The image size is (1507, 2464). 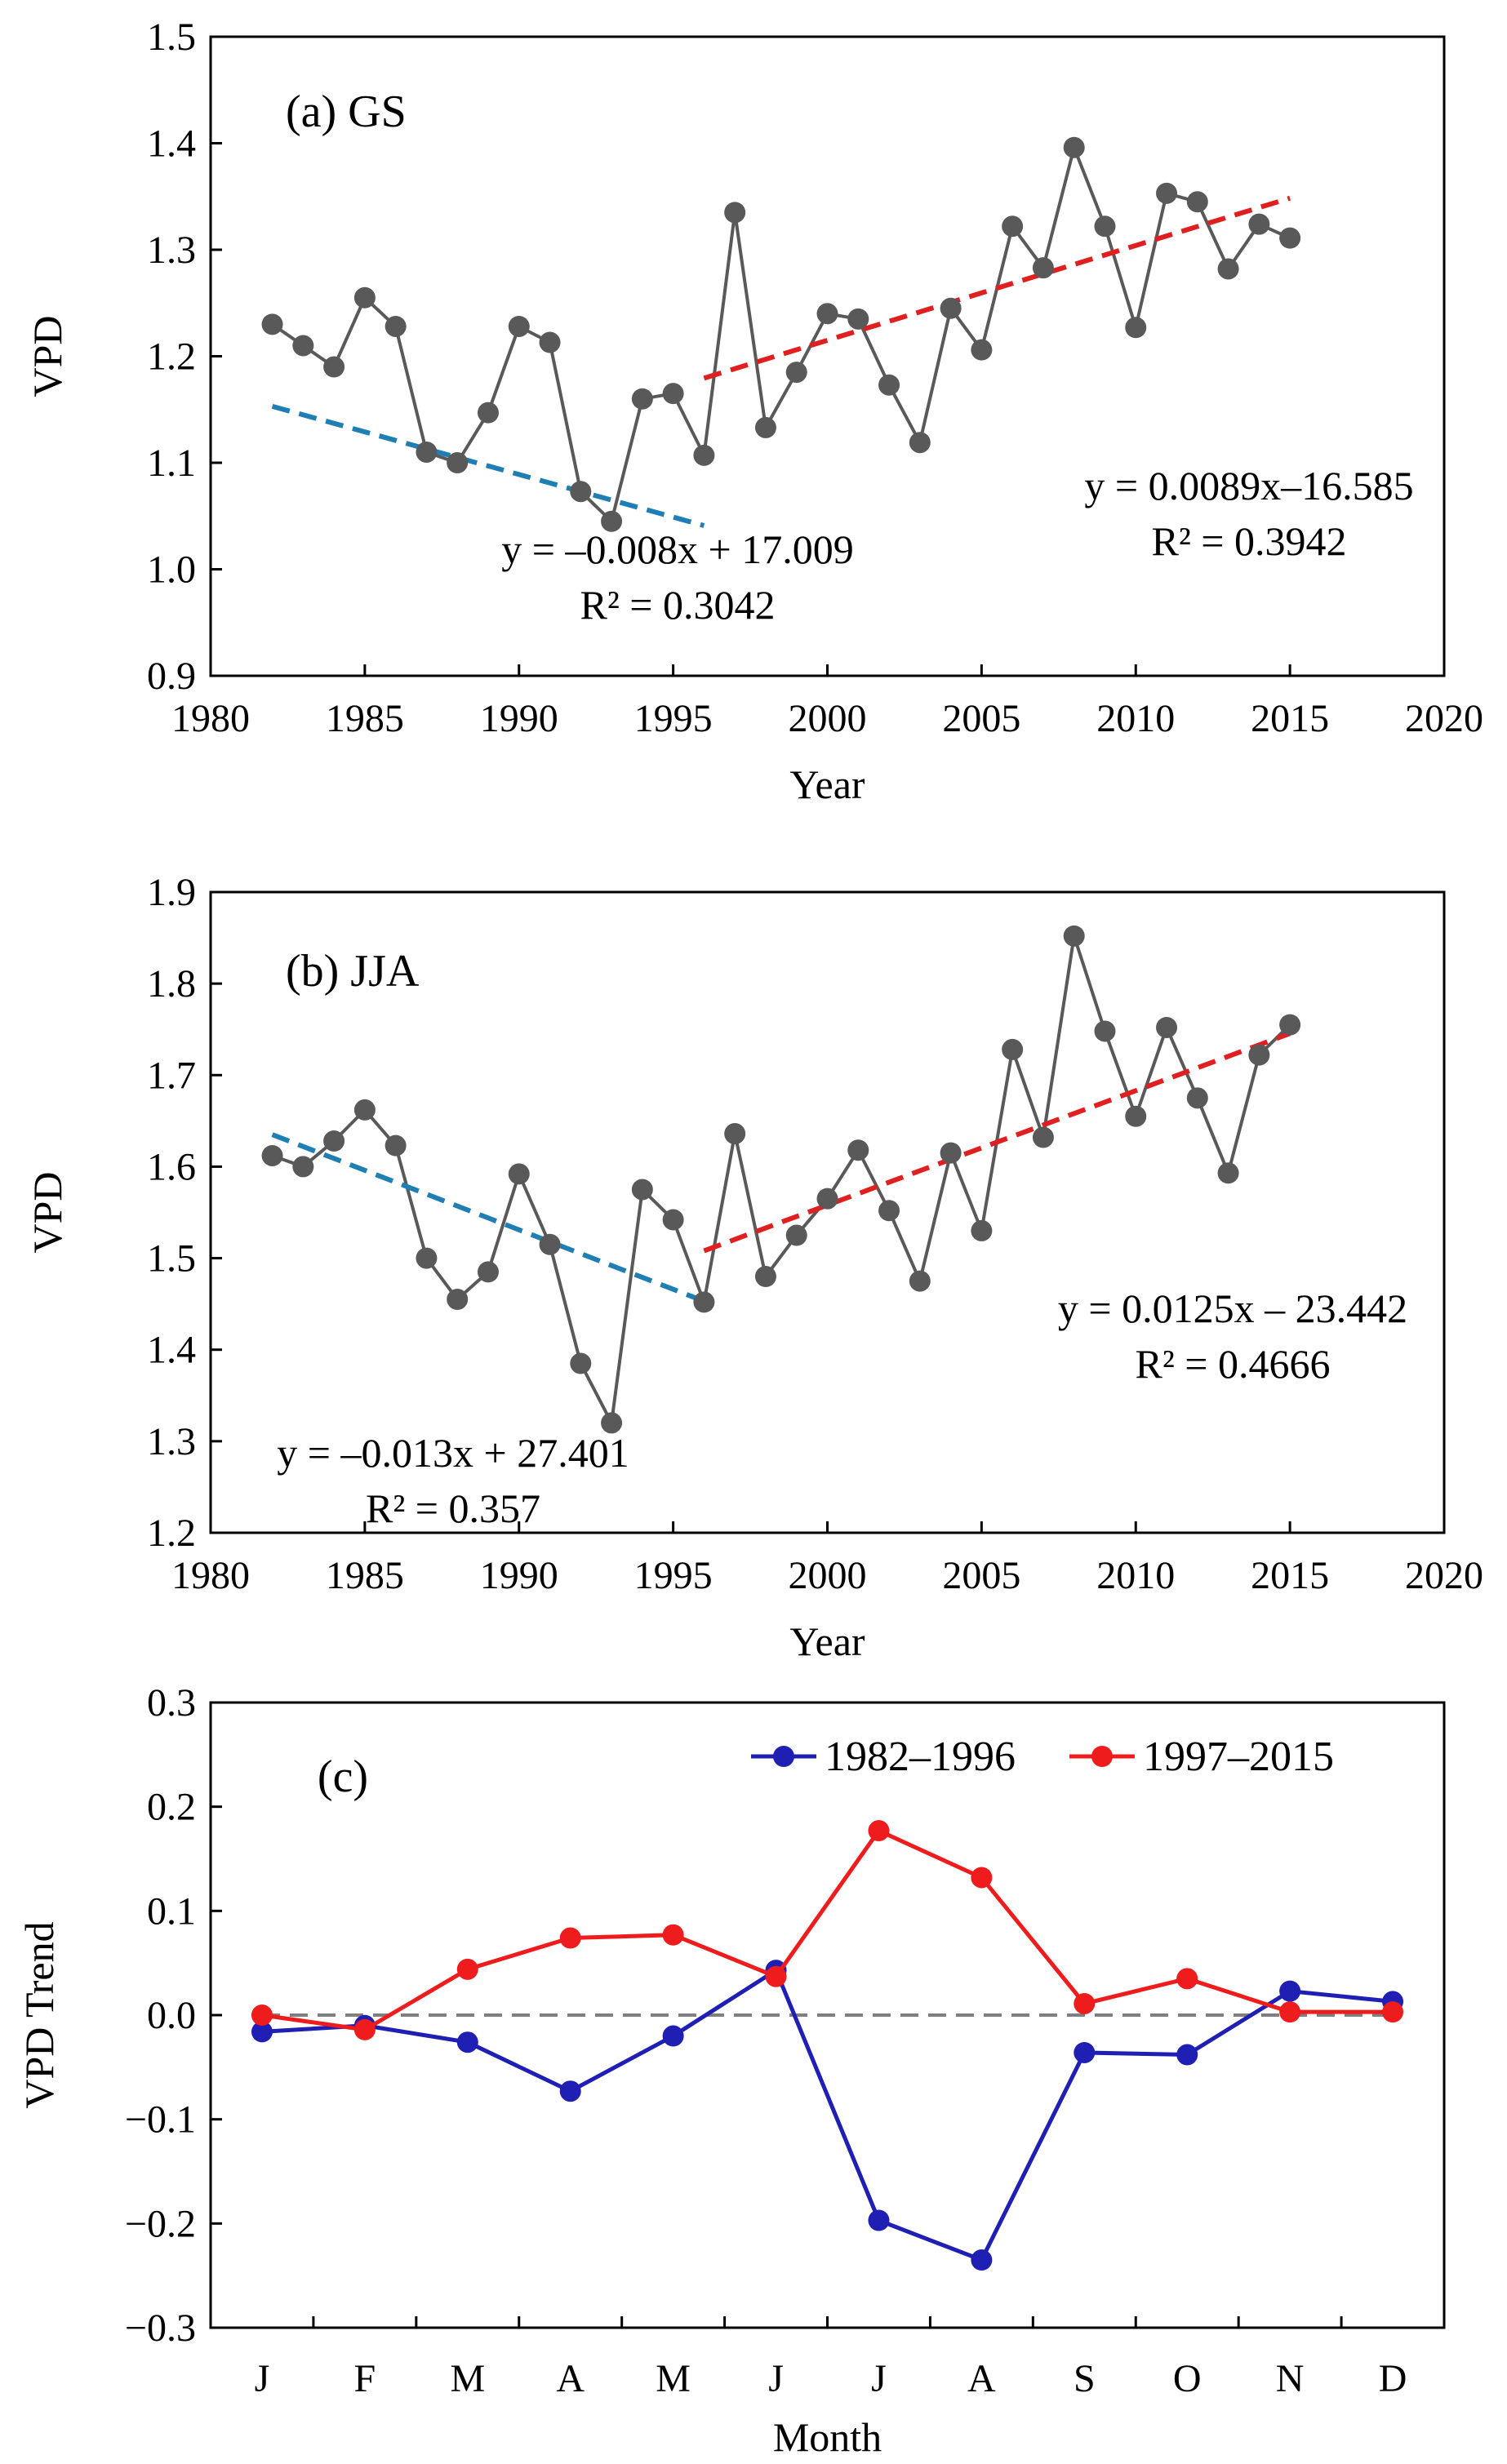 What do you see at coordinates (1248, 541) in the screenshot?
I see `trend-r-squared: R² = 0.3942` at bounding box center [1248, 541].